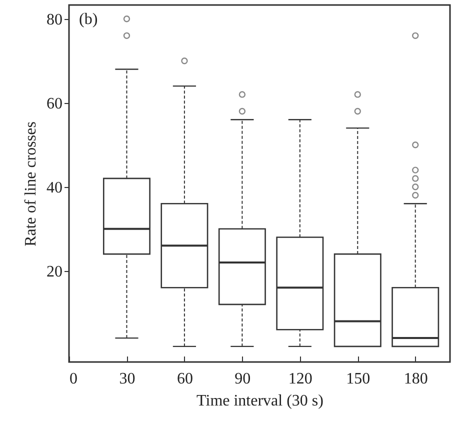 Image resolution: width=454 pixels, height=425 pixels. What do you see at coordinates (74, 379) in the screenshot?
I see `x-tick-label: 0` at bounding box center [74, 379].